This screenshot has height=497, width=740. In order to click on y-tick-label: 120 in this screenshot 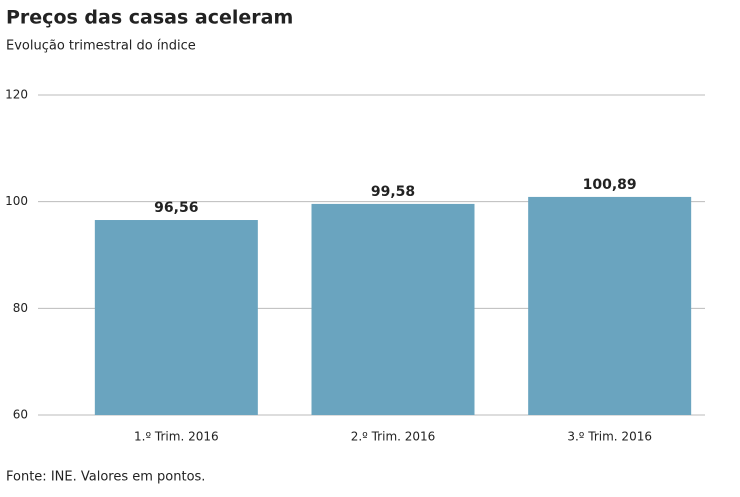, I will do `click(16, 95)`.